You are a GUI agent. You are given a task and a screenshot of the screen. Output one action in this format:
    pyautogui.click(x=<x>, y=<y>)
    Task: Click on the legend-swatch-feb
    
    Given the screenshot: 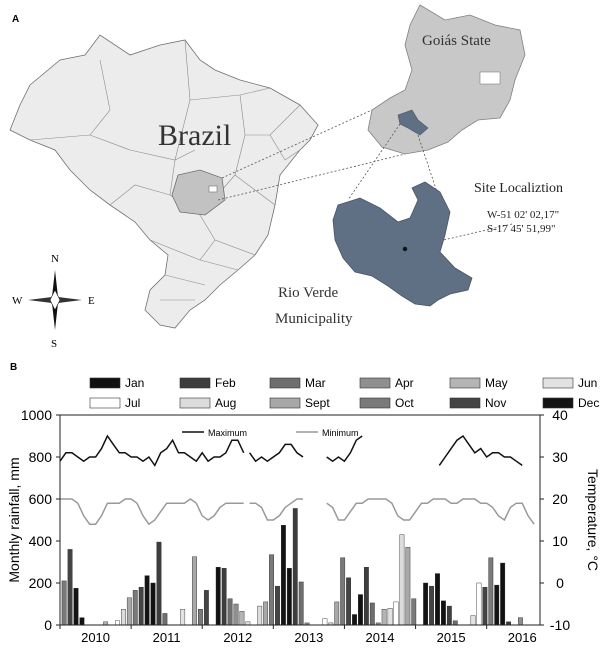 What is the action you would take?
    pyautogui.click(x=195, y=383)
    